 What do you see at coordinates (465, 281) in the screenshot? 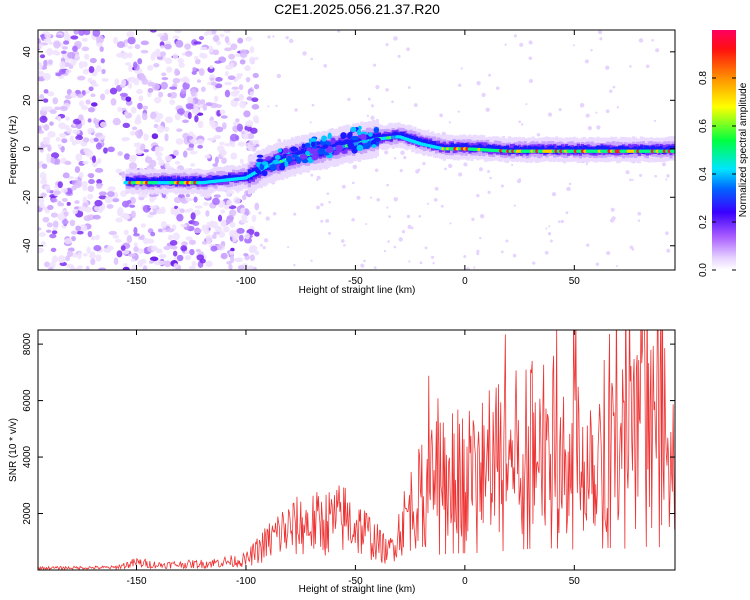
I see `x-tick-label: 0` at bounding box center [465, 281].